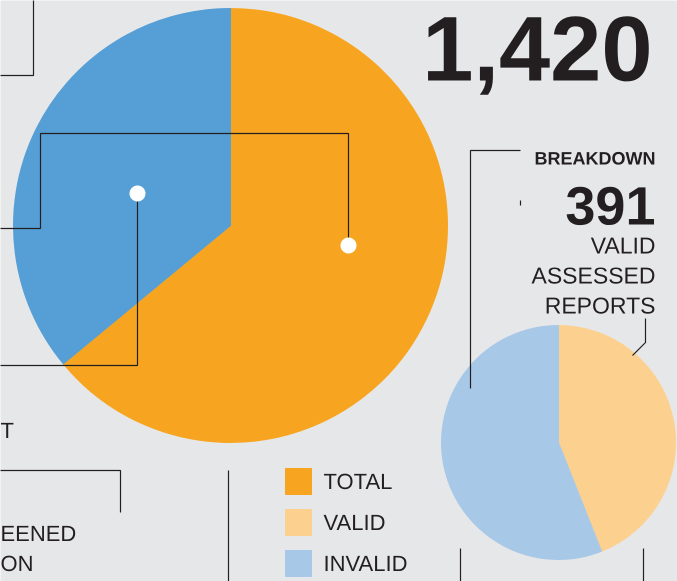  Describe the element at coordinates (7, 430) in the screenshot. I see `text: T` at that location.